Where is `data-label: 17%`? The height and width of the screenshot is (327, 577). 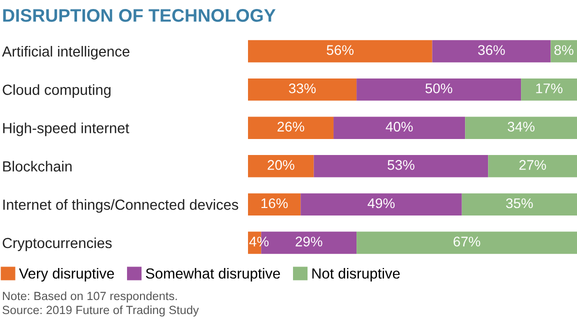 data-label: 17% is located at coordinates (549, 89).